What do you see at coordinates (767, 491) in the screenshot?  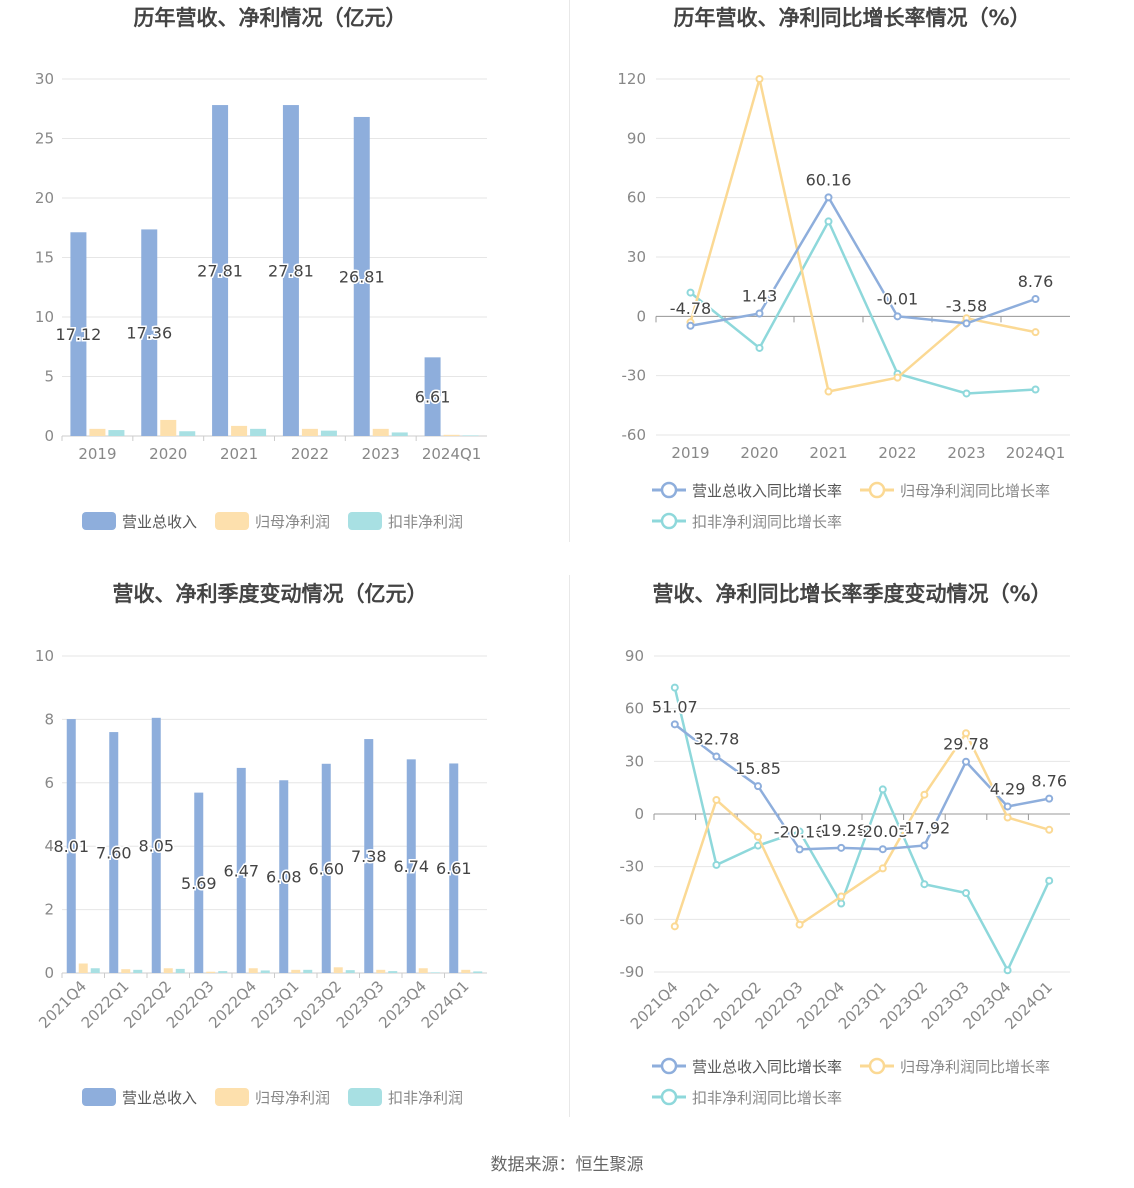 I see `legend-label: 营业总收入同比增长率` at bounding box center [767, 491].